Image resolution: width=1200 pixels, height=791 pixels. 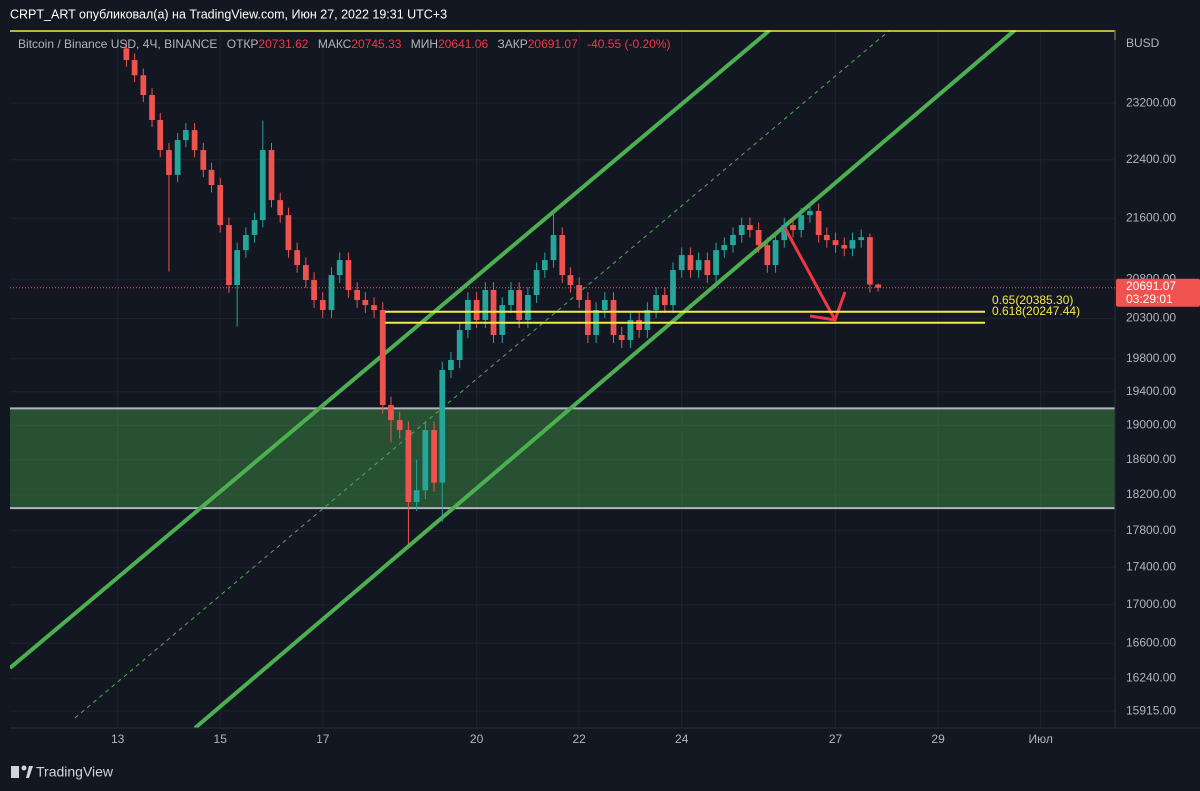 What do you see at coordinates (243, 44) in the screenshot?
I see `open-label: ОТКР` at bounding box center [243, 44].